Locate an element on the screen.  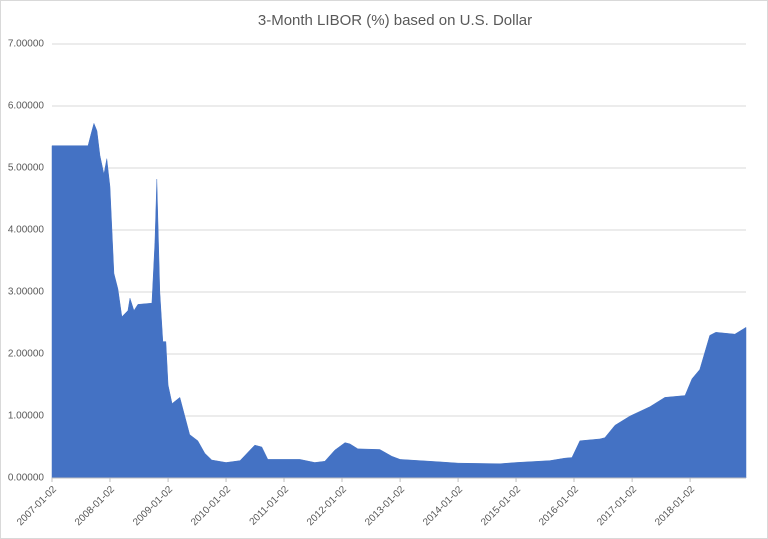
y-tick-label: 1.00000 is located at coordinates (26, 416).